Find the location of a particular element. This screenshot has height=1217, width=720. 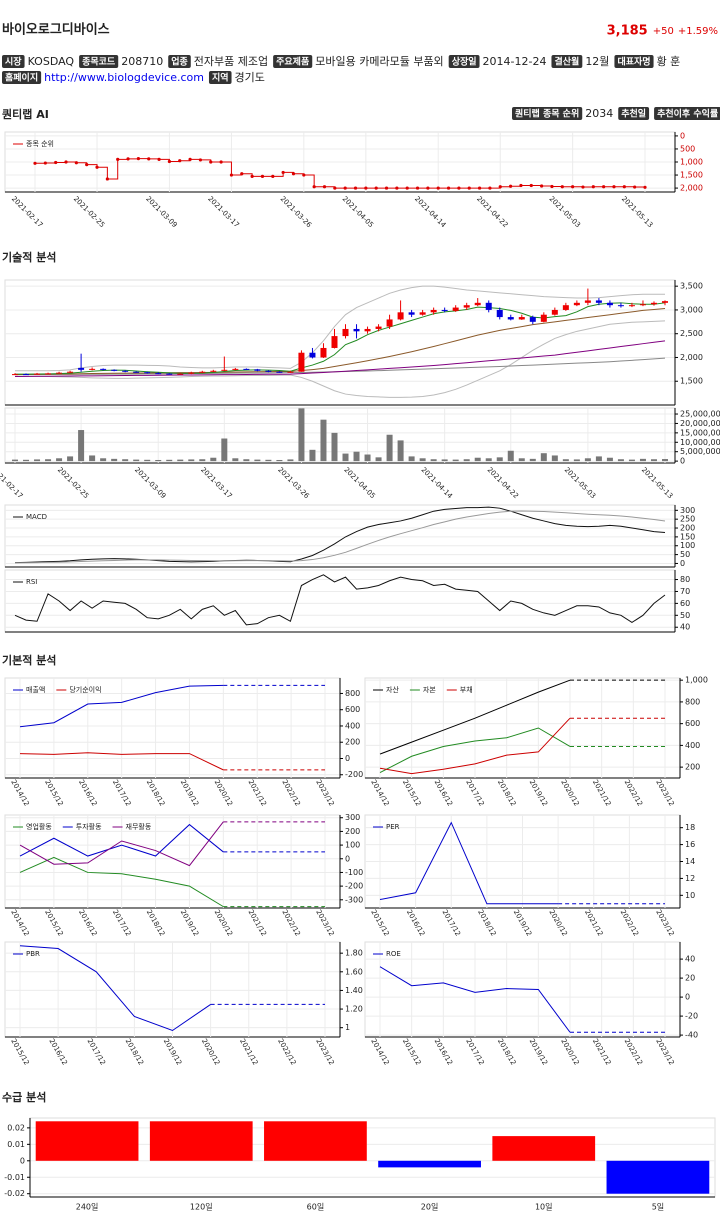

y-tick-label: 0 is located at coordinates (682, 135).